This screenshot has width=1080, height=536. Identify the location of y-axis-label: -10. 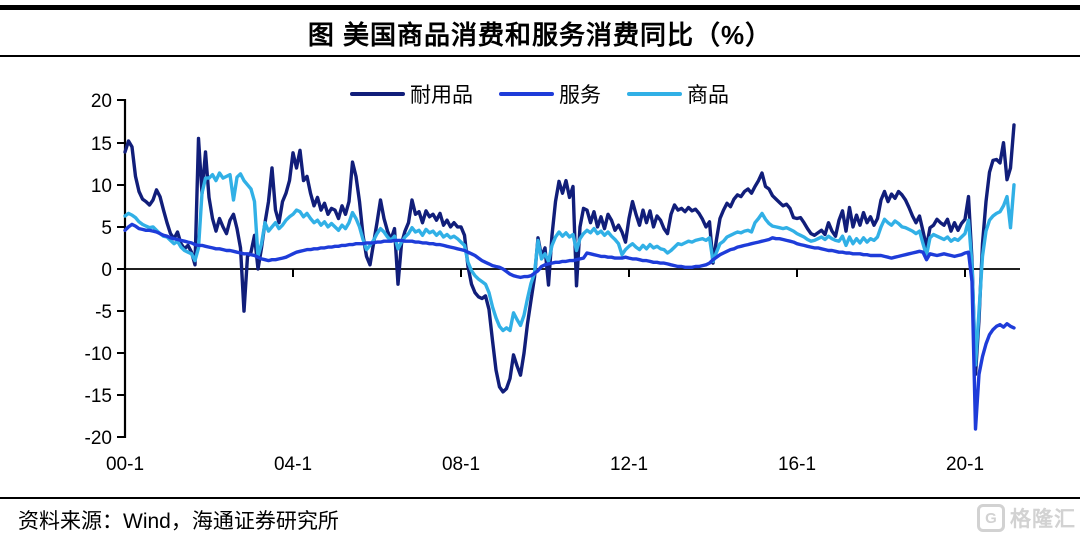
(98, 354).